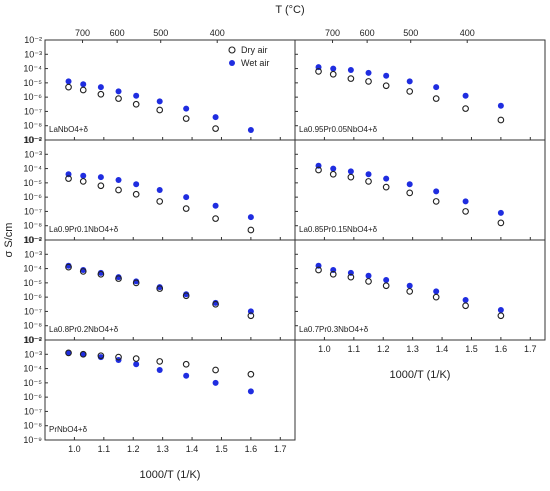 The height and width of the screenshot is (491, 550). What do you see at coordinates (367, 33) in the screenshot?
I see `top-axis-tick-label: 600` at bounding box center [367, 33].